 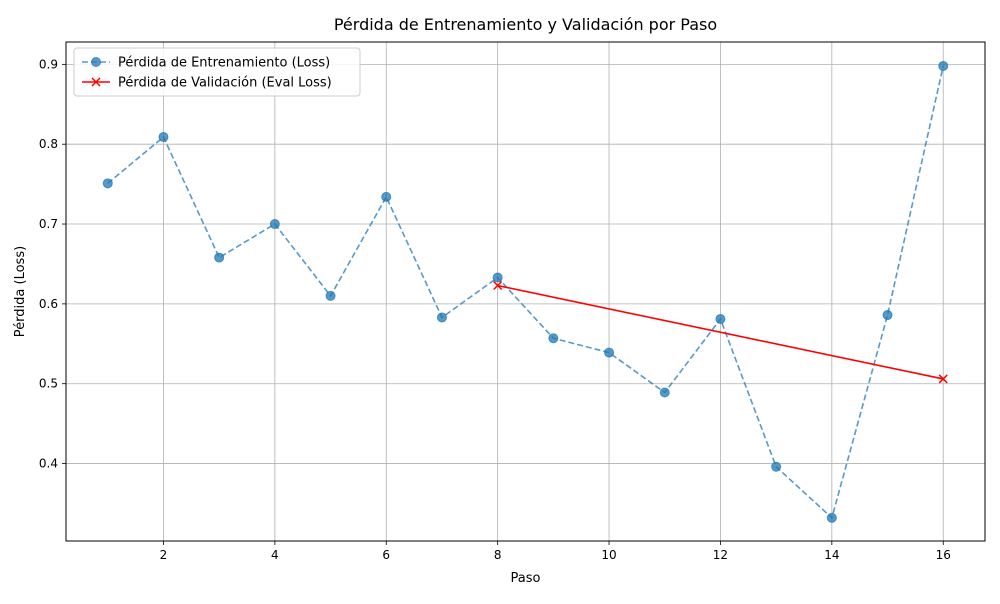 I want to click on series-2-line, so click(x=720, y=332).